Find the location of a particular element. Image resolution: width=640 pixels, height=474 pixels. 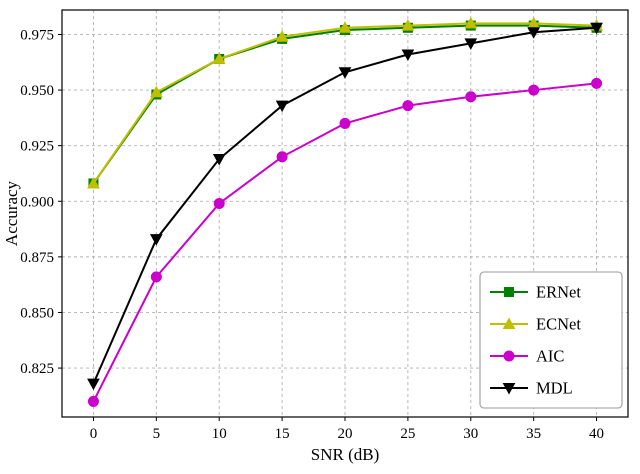

y-tick-label: 0.825 is located at coordinates (37, 369).